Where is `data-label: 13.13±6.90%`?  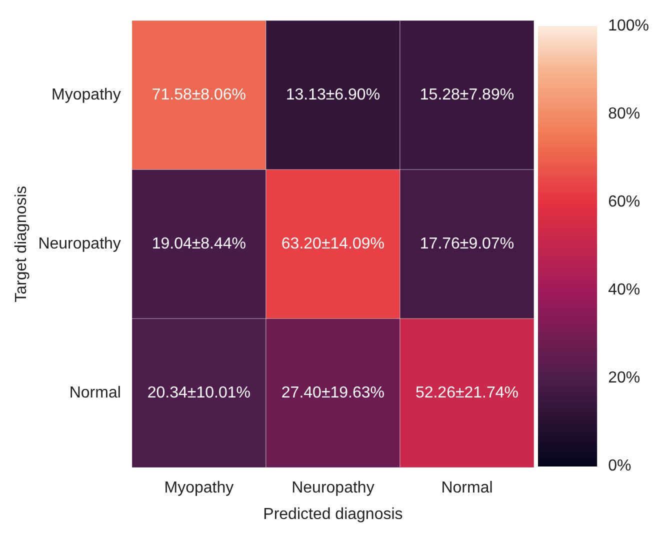
data-label: 13.13±6.90% is located at coordinates (333, 95).